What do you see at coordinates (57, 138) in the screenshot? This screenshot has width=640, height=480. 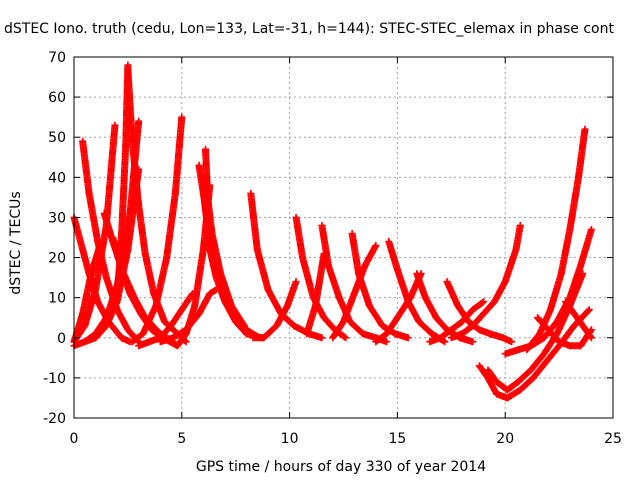 I see `y-tick-label: 50` at bounding box center [57, 138].